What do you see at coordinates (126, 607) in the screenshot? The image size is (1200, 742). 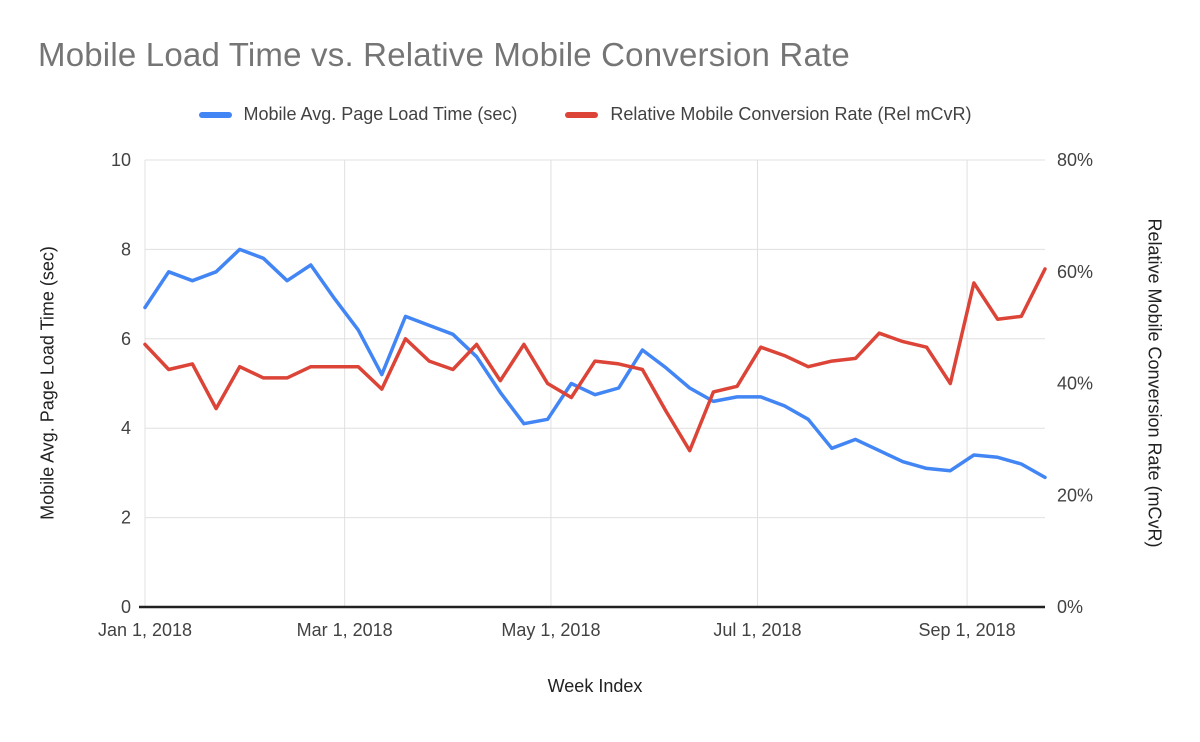 I see `left-axis-tick-label: 0` at bounding box center [126, 607].